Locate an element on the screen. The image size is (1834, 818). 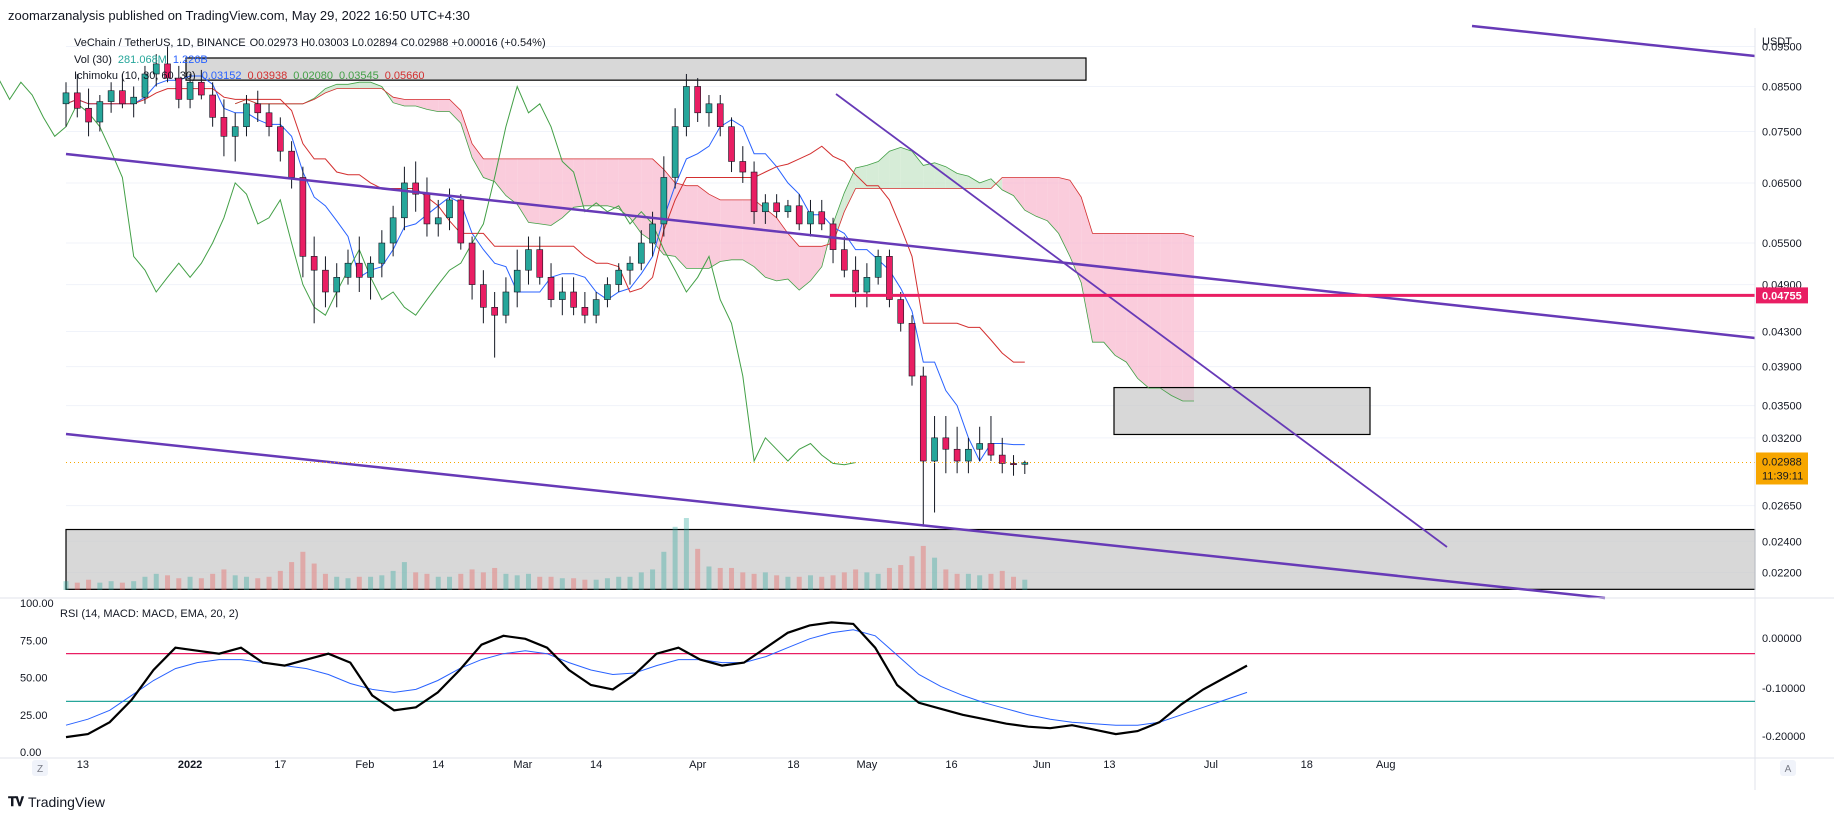
price-tick: 0.03200 is located at coordinates (1782, 439).